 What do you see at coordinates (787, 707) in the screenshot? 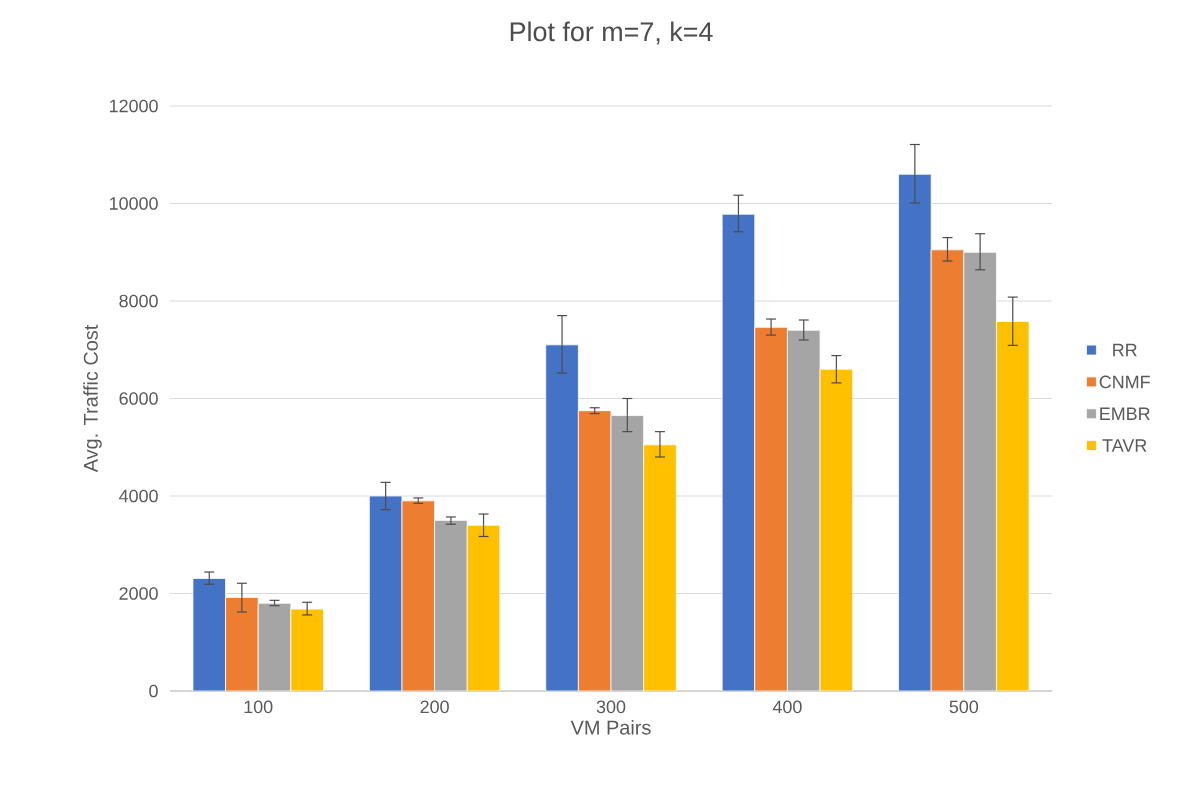
I see `x-tick-label: 400` at bounding box center [787, 707].